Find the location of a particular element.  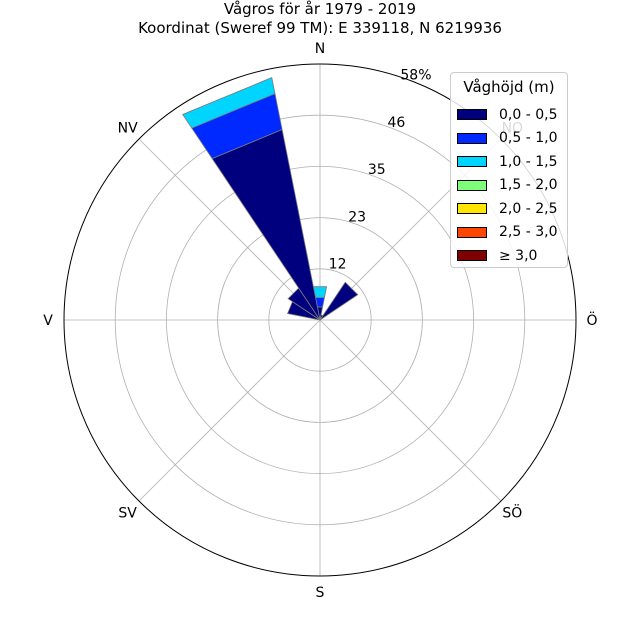

radial-tick-label-1: 23 is located at coordinates (357, 217).